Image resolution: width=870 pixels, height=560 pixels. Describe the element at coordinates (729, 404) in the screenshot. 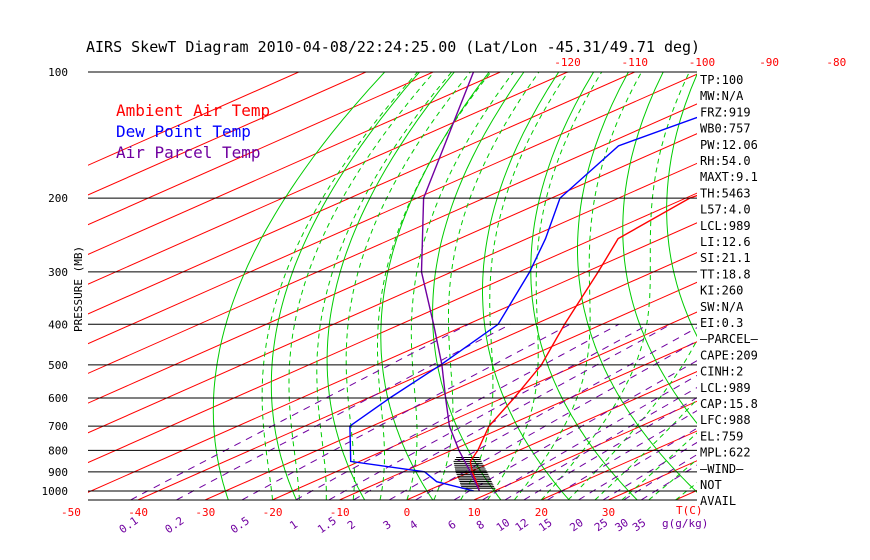

I see `index-entry: CAP:15.8` at that location.